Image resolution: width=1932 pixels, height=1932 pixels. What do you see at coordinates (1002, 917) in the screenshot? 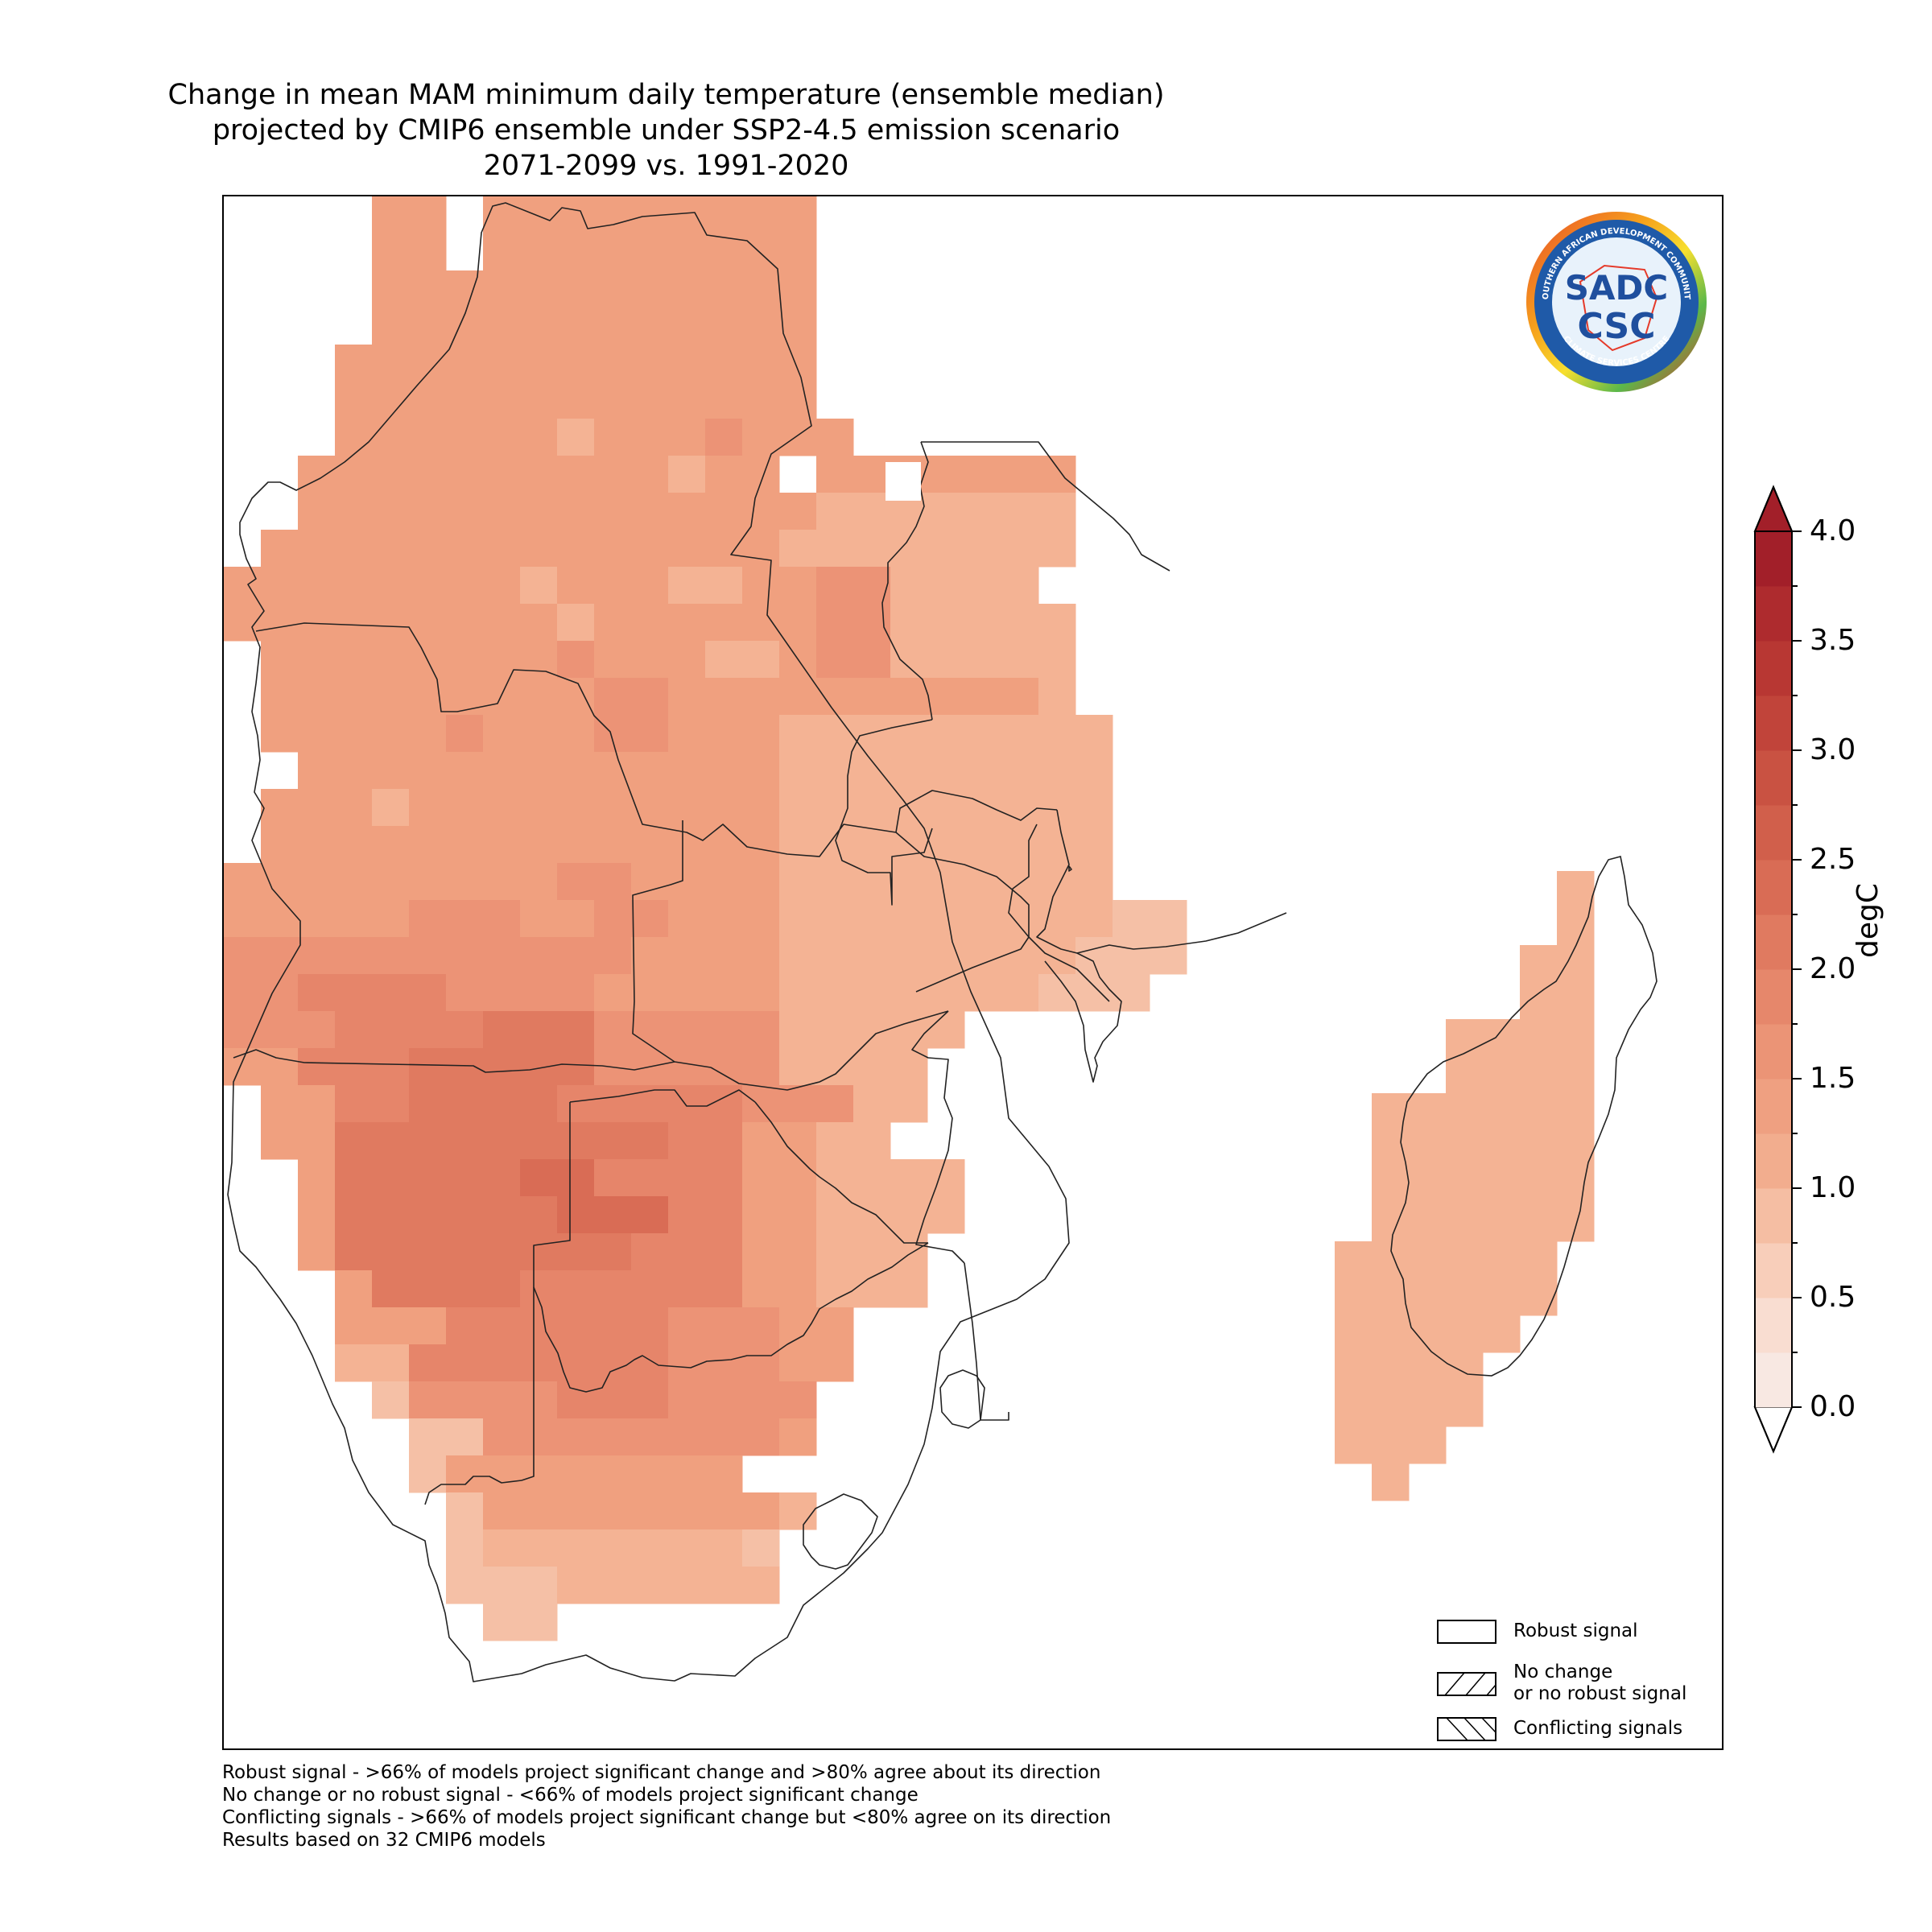
I see `border-zambia-drc` at bounding box center [1002, 917].